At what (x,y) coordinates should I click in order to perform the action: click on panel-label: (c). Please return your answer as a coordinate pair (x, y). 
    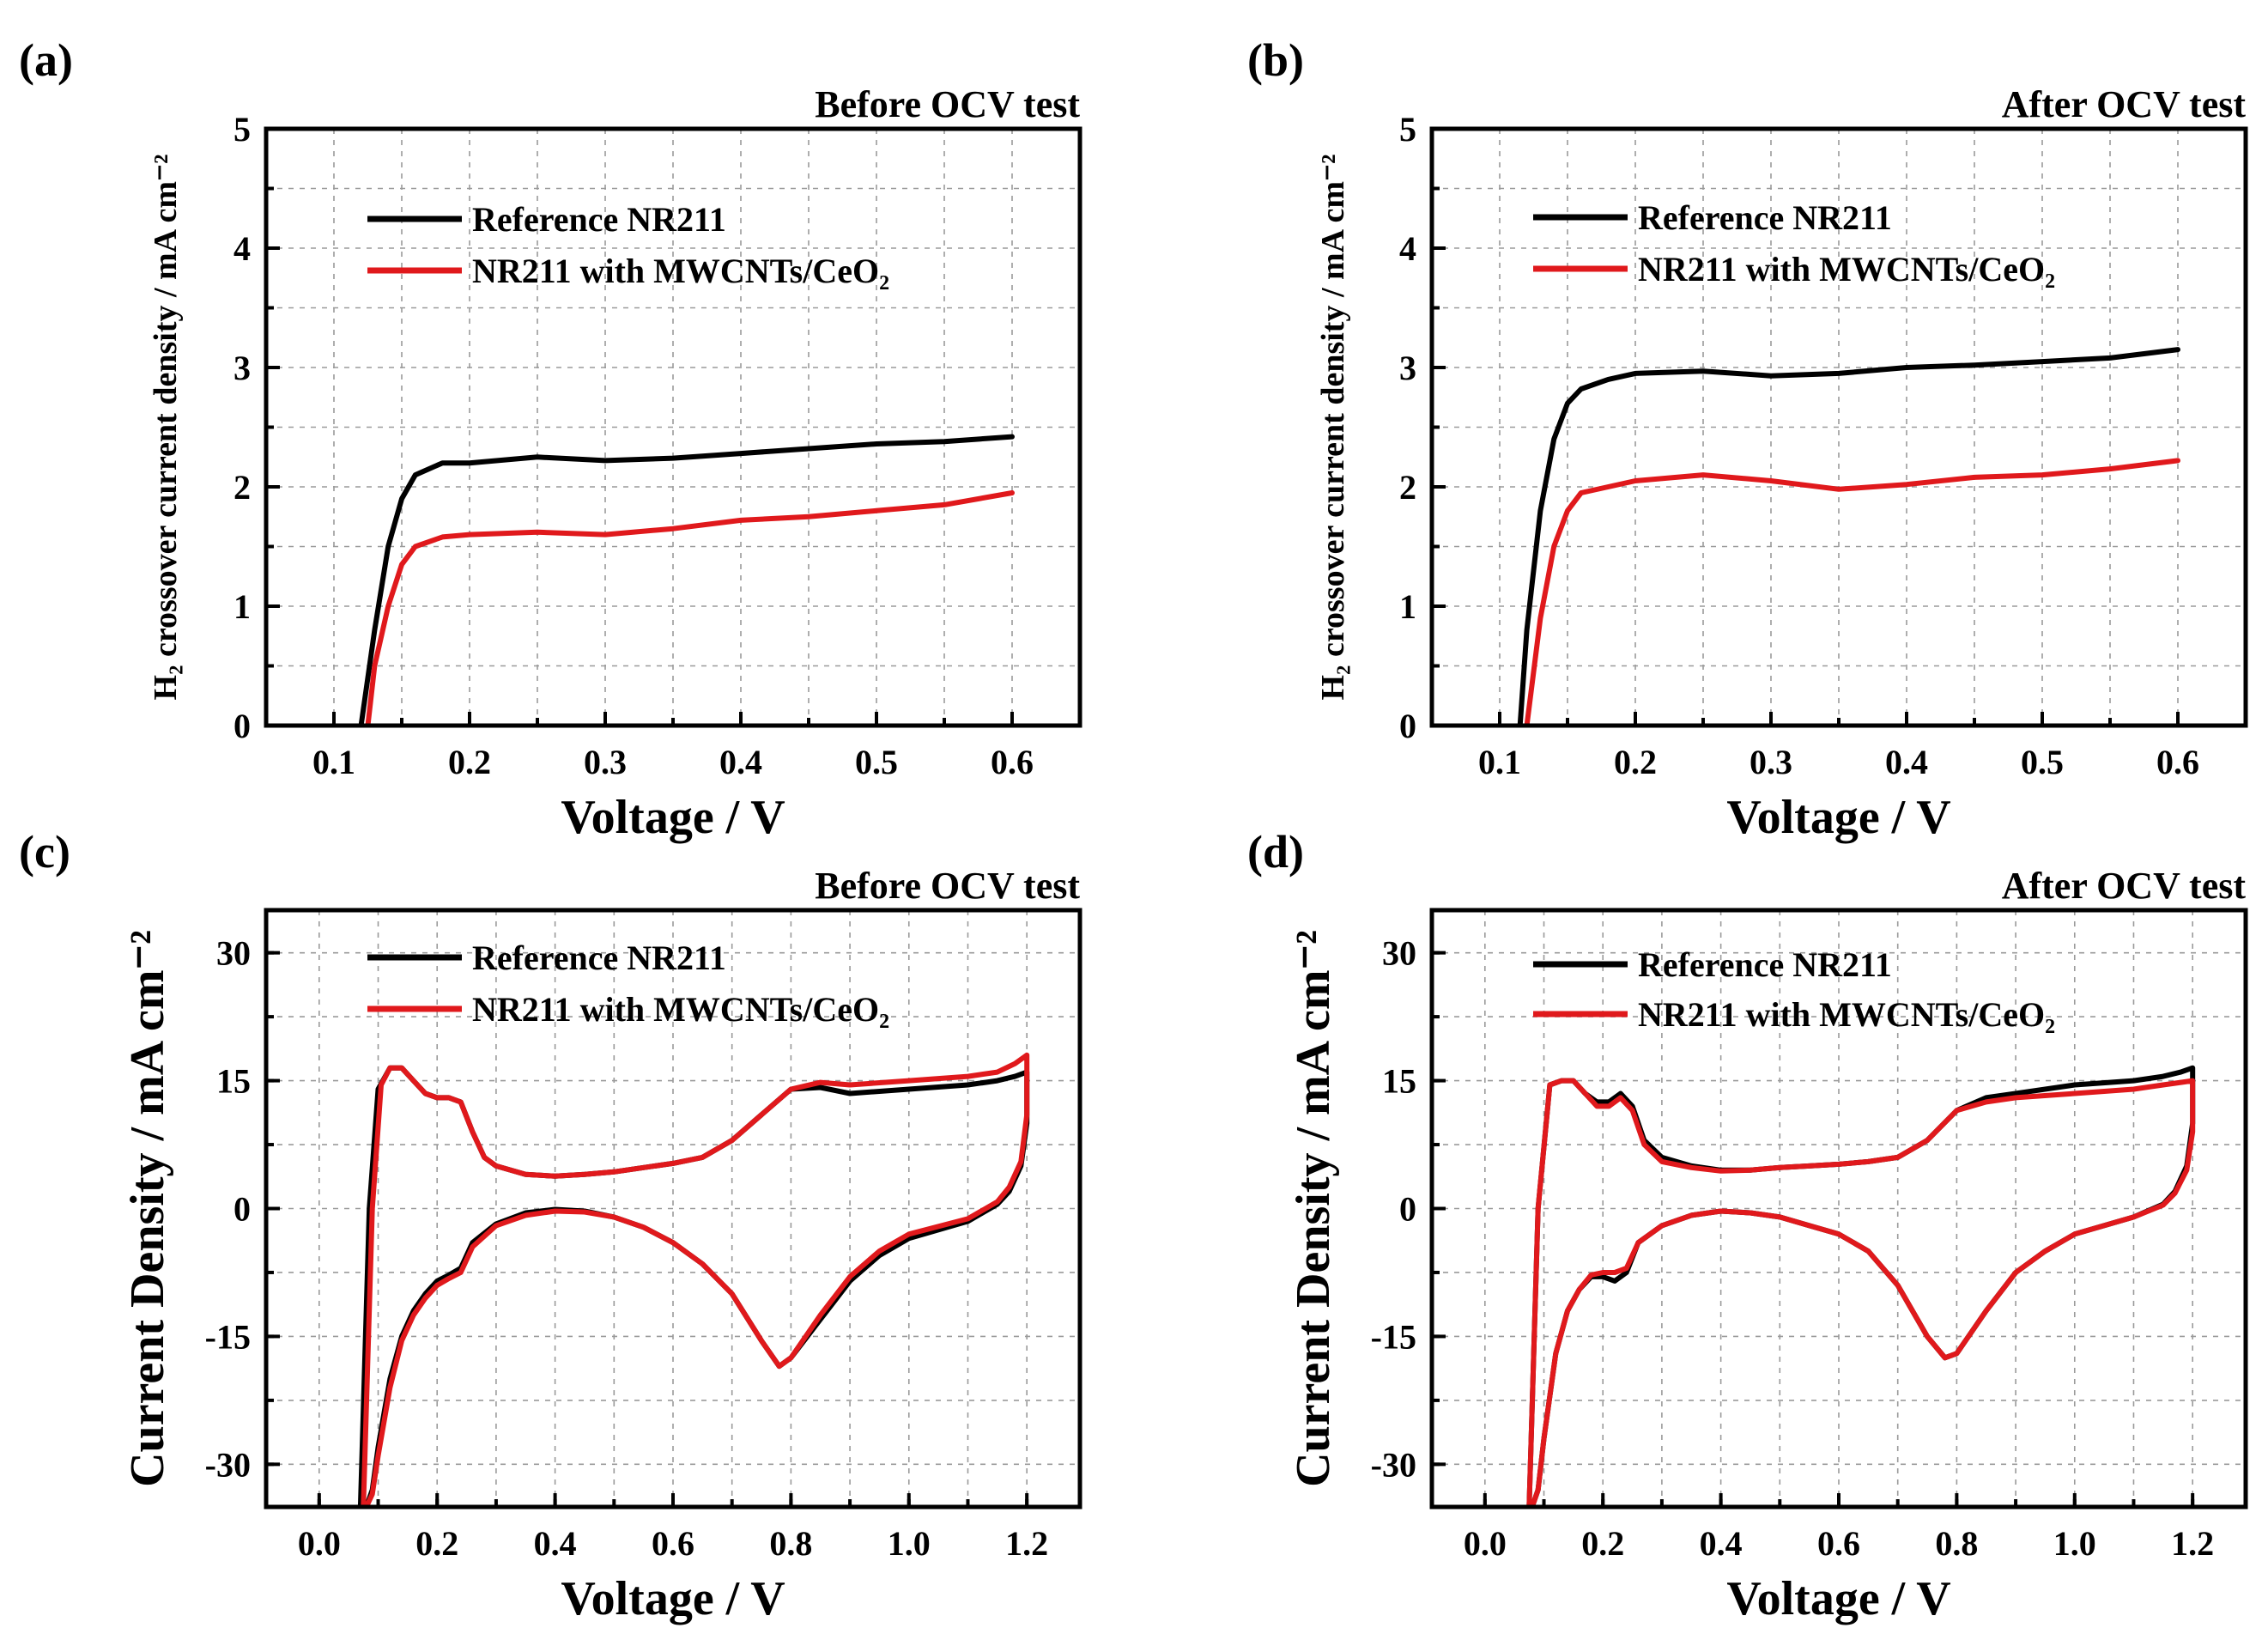
    Looking at the image, I should click on (44, 852).